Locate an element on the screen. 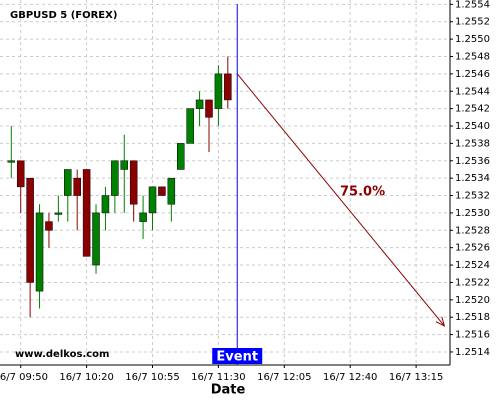 The height and width of the screenshot is (400, 500). event-label: Event is located at coordinates (237, 357).